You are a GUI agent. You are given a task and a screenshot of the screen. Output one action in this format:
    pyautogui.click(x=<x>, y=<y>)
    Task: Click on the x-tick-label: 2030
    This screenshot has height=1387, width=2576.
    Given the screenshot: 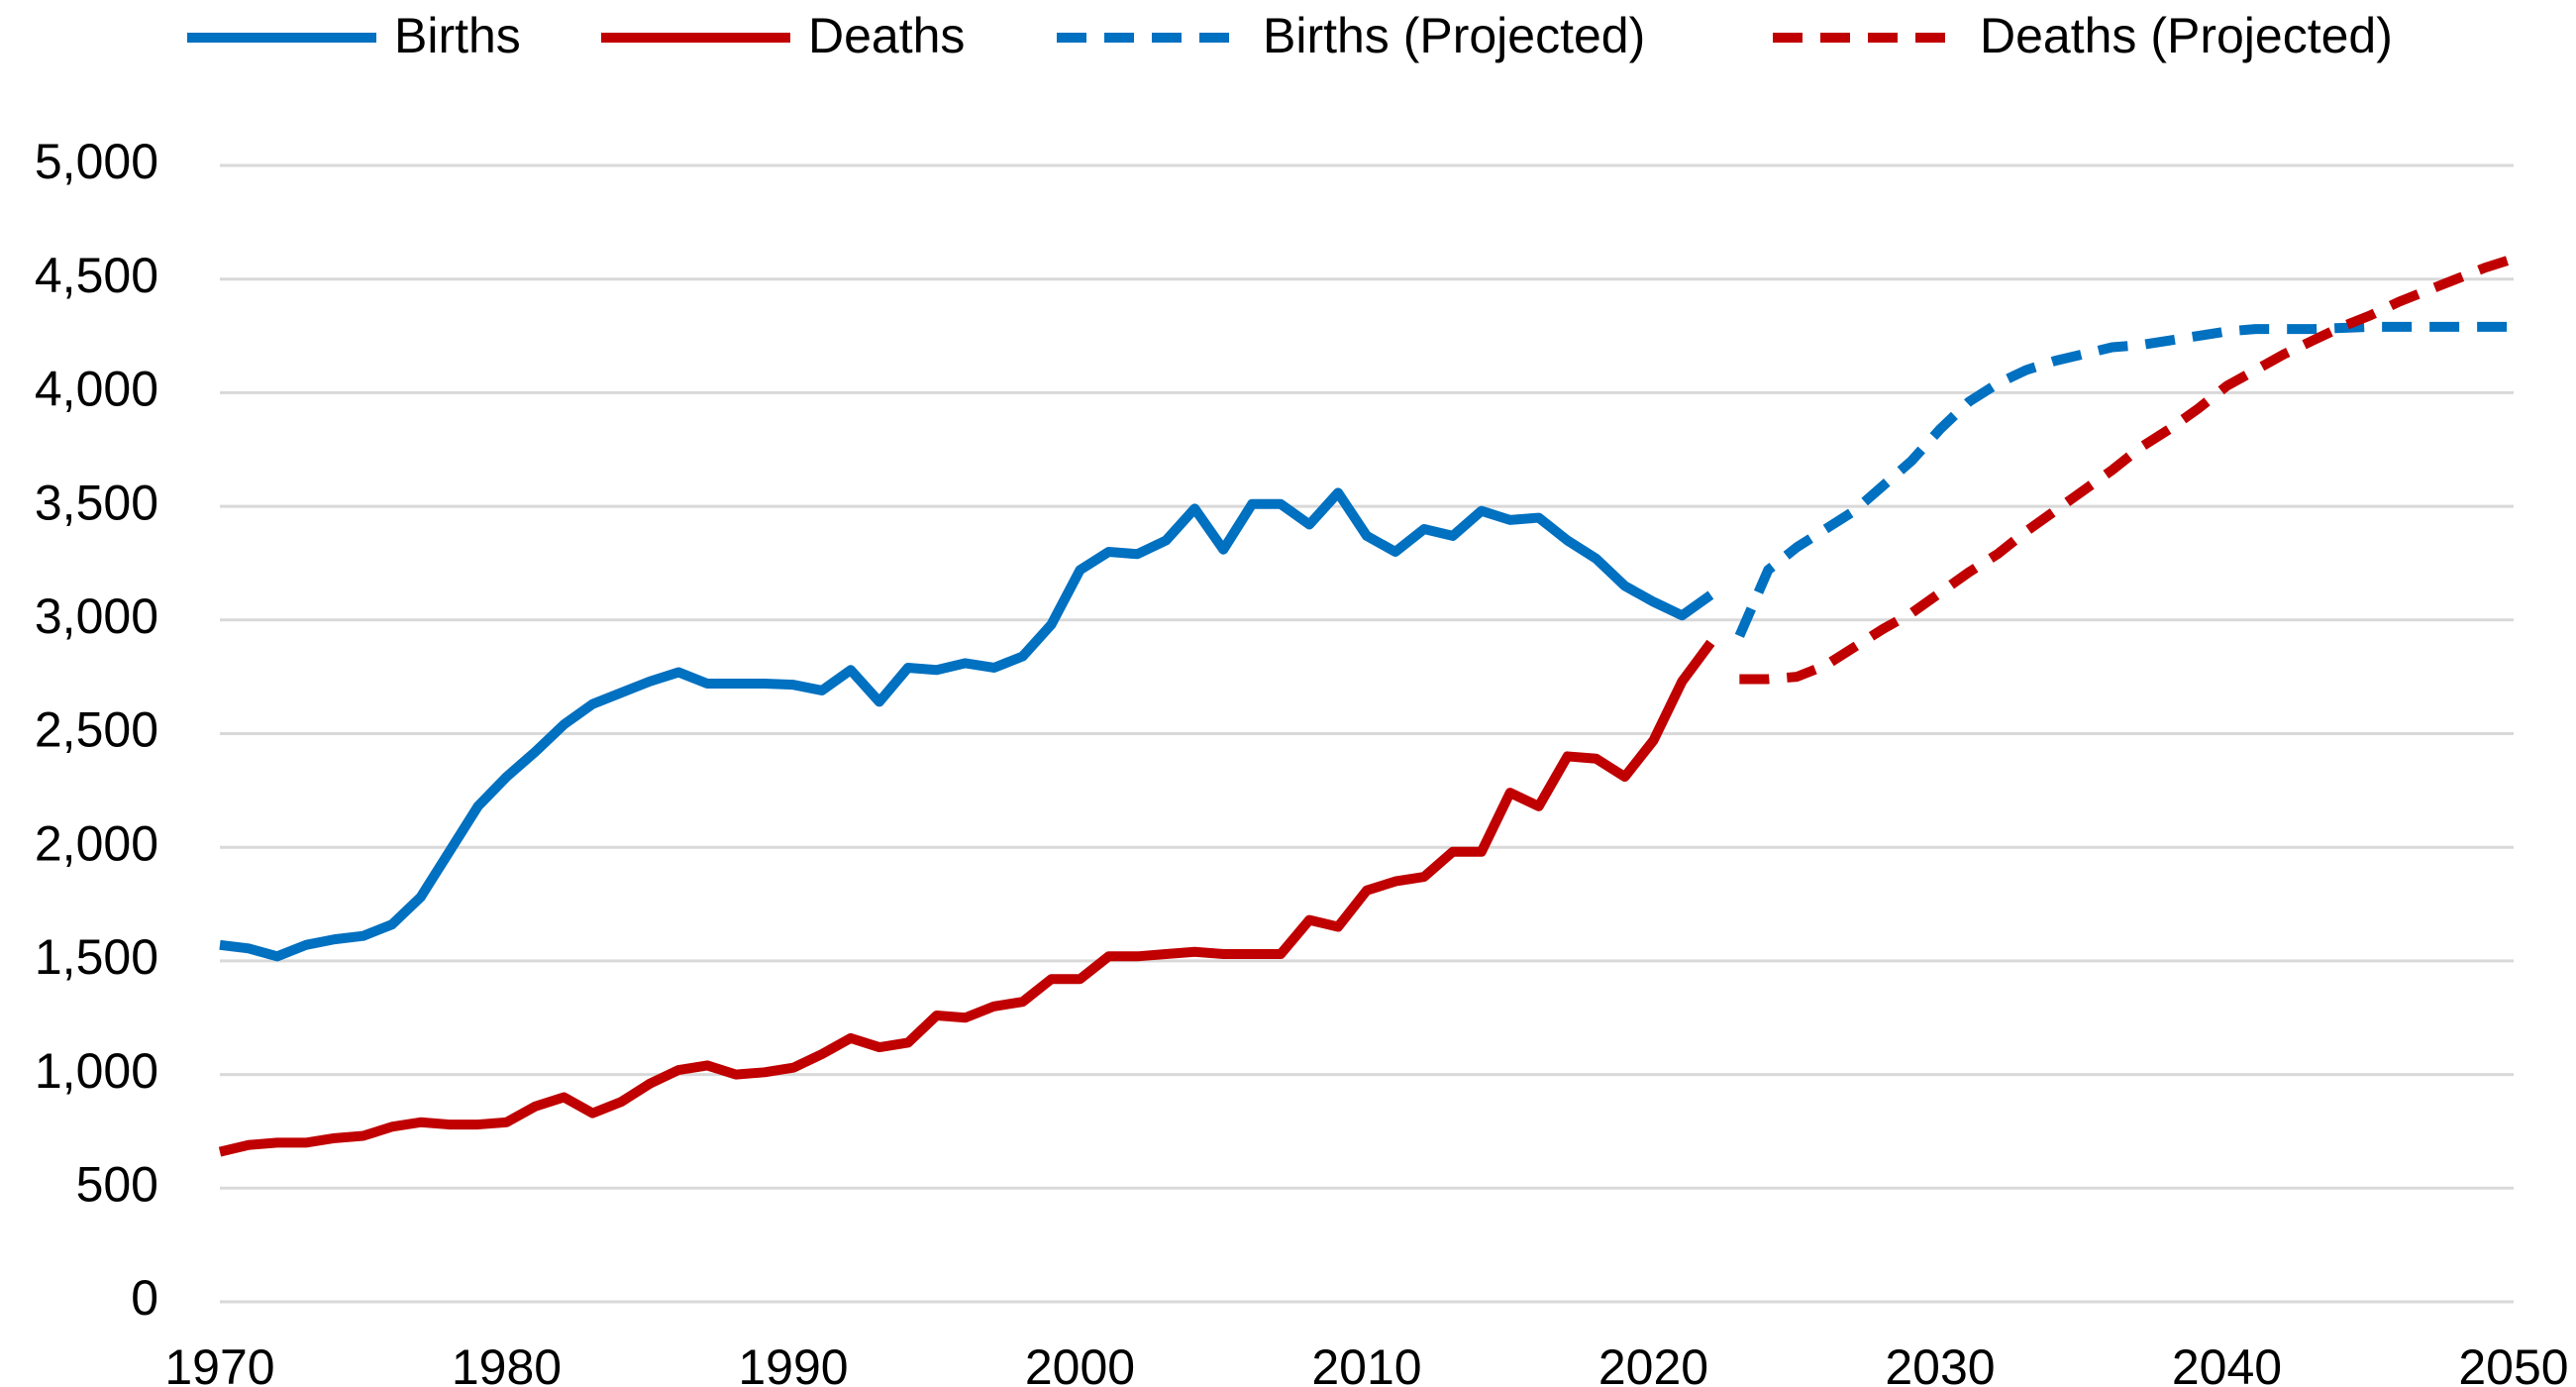 What is the action you would take?
    pyautogui.click(x=1940, y=1363)
    